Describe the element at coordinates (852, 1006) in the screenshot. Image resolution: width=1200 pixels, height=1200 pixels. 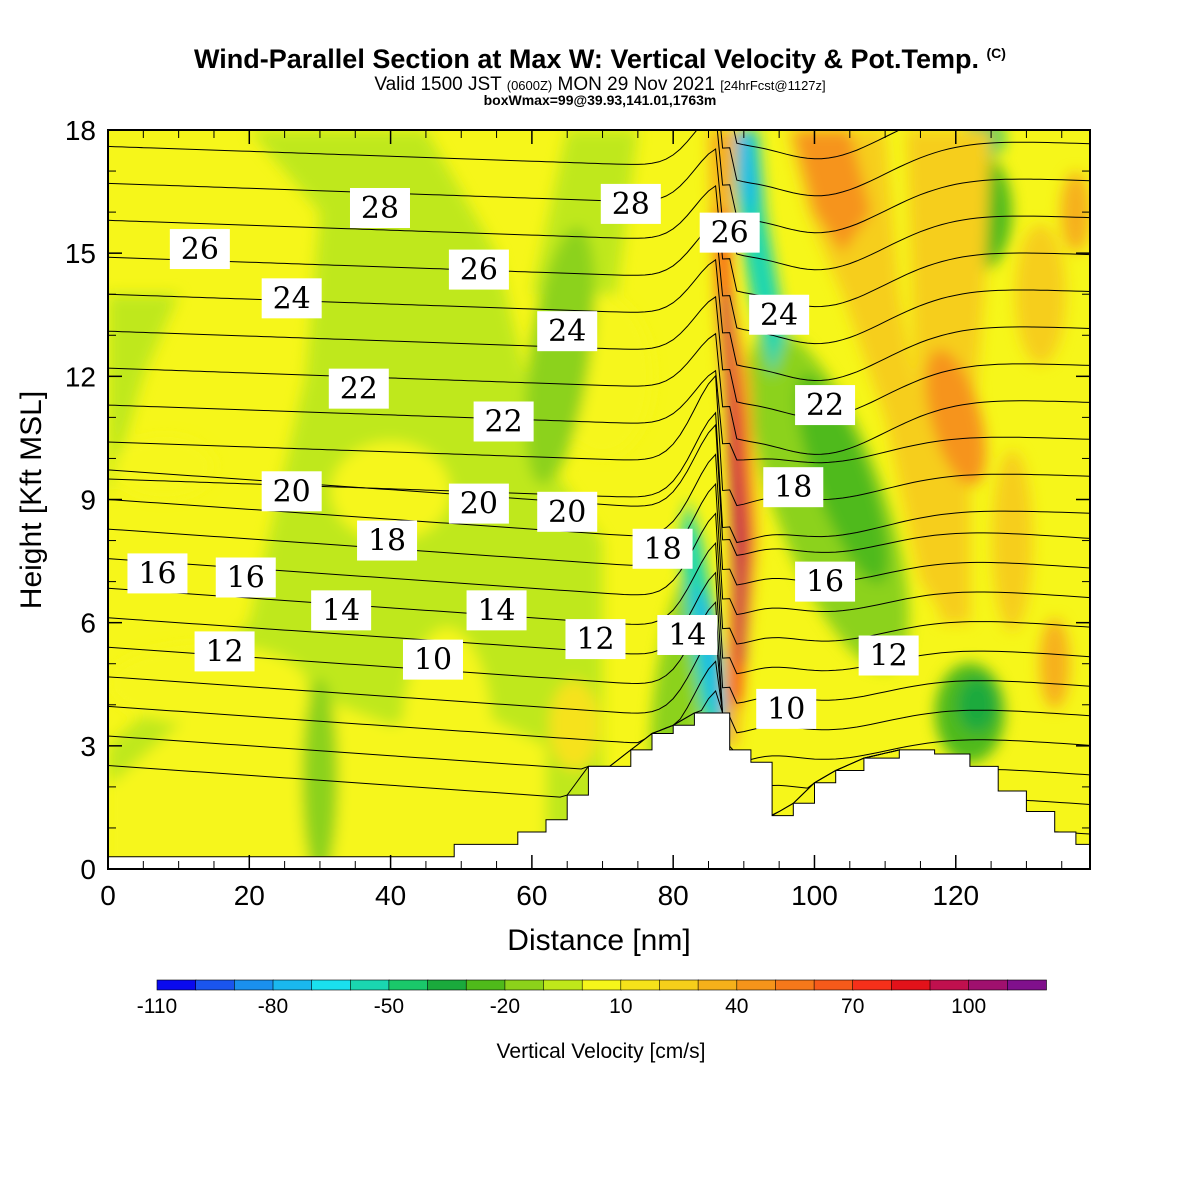
I see `colorbar-tick-label: 70` at that location.